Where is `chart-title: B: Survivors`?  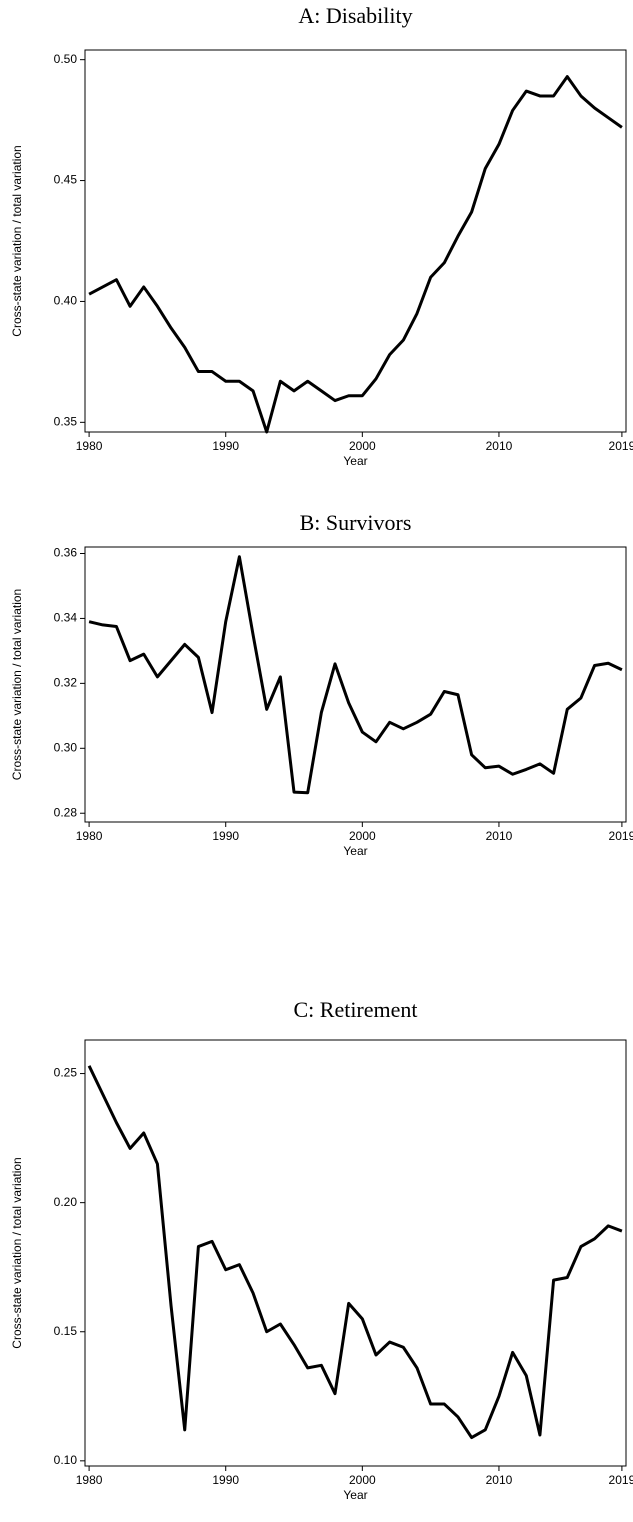
chart-title: B: Survivors is located at coordinates (356, 522).